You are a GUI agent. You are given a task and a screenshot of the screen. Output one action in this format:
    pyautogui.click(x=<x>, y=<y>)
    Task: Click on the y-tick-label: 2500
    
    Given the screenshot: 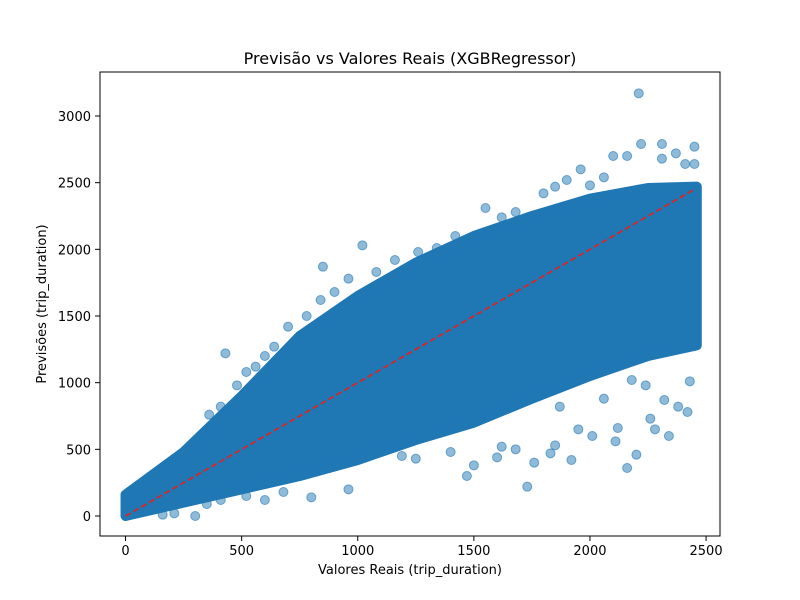 What is the action you would take?
    pyautogui.click(x=74, y=184)
    